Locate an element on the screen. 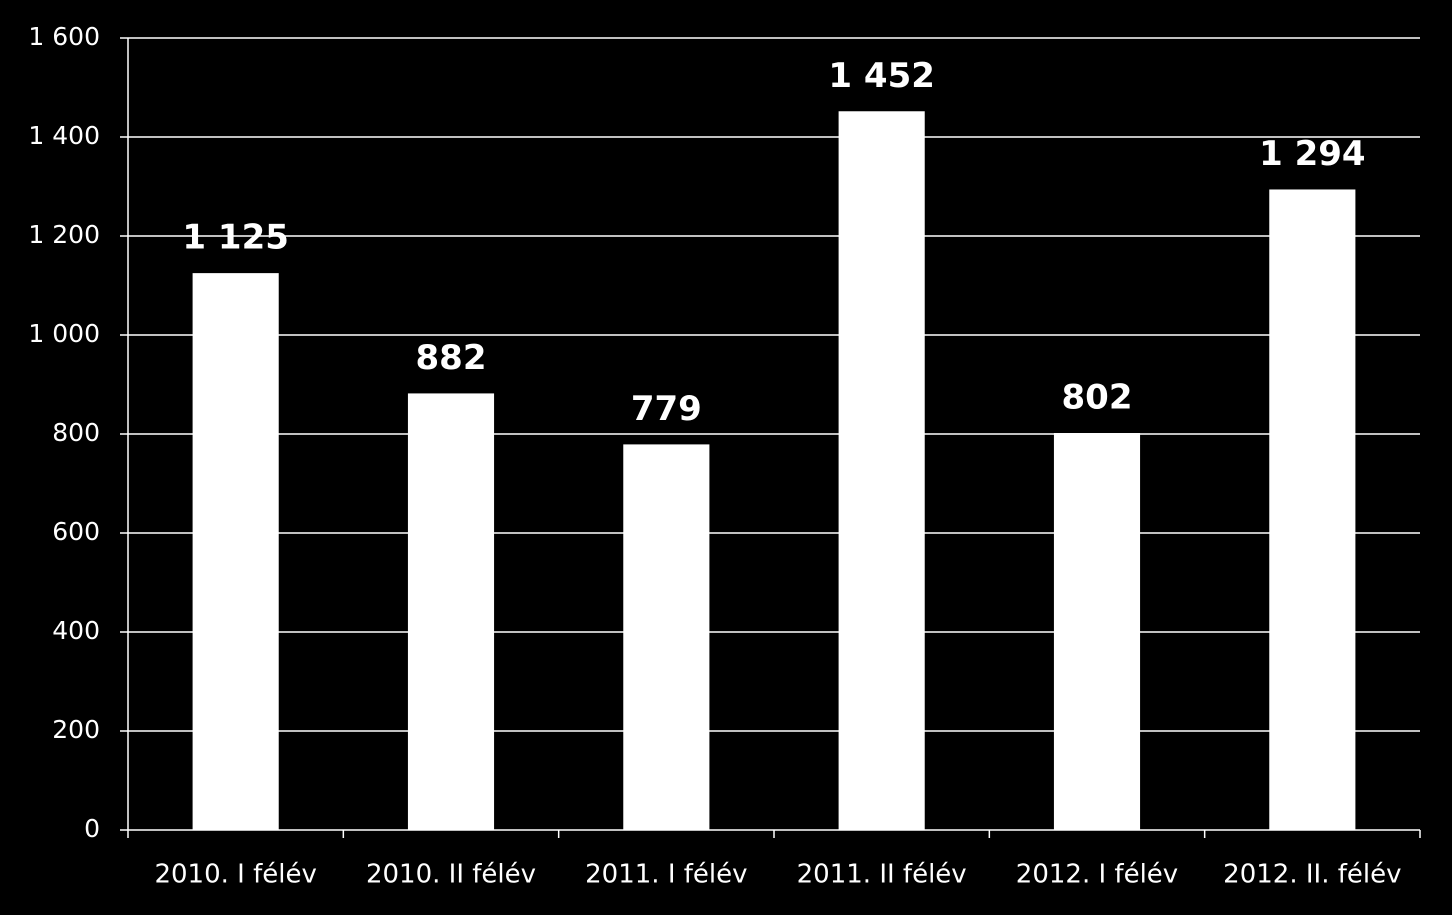 The width and height of the screenshot is (1452, 915). x-tick-label: 2010. I félév is located at coordinates (235, 875).